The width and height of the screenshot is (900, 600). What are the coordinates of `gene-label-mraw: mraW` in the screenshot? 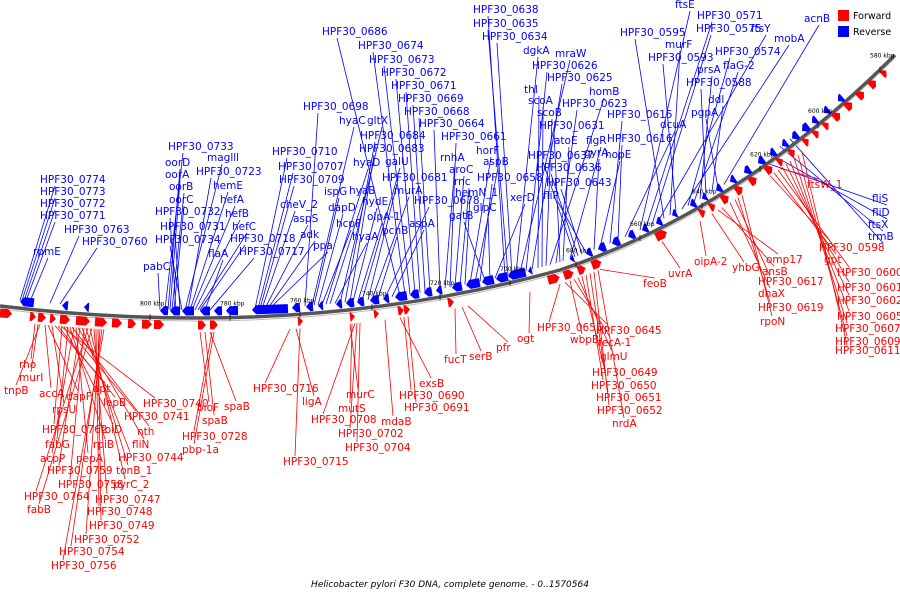 It's located at (571, 54).